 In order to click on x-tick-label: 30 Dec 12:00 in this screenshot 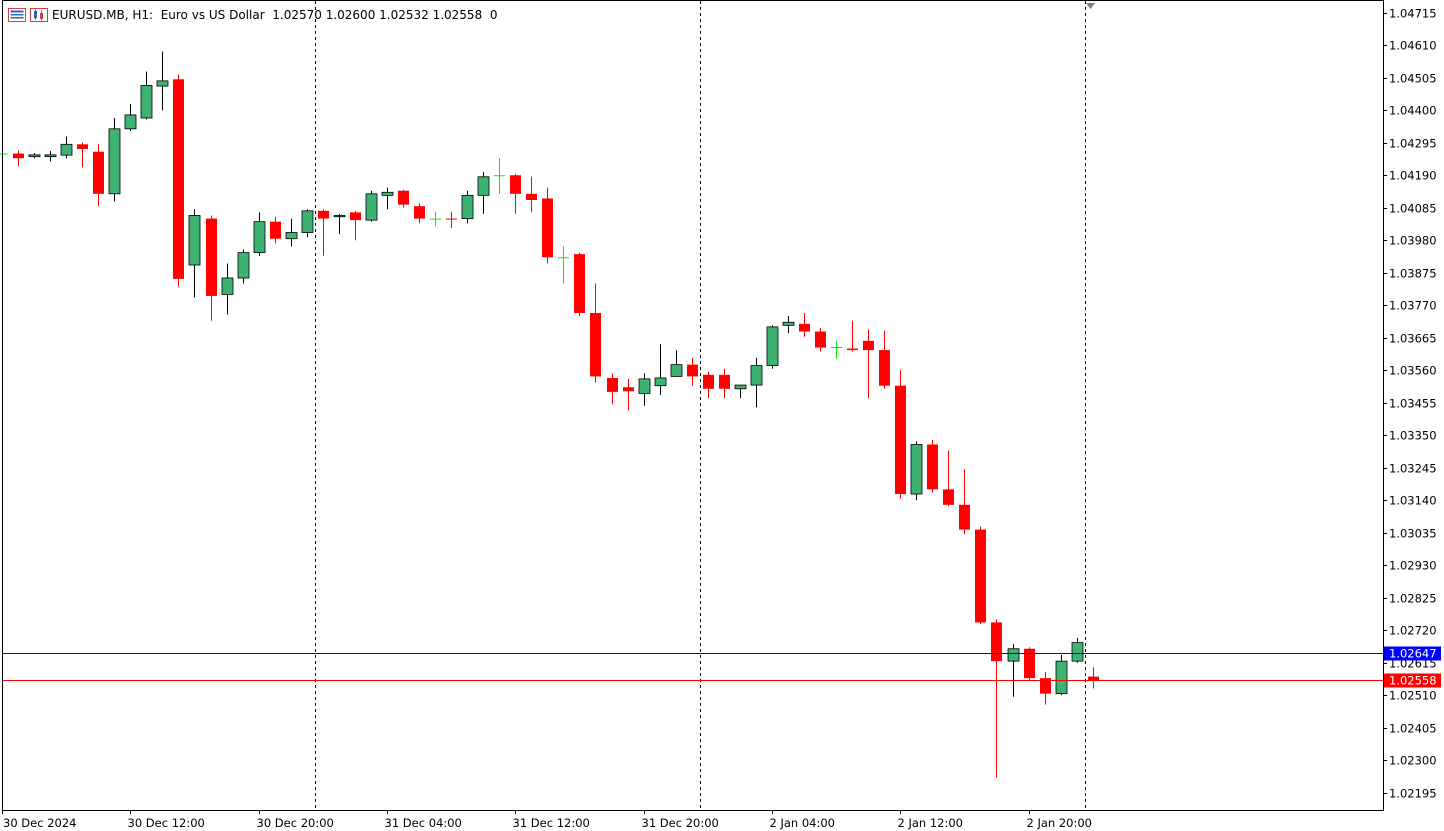, I will do `click(166, 823)`.